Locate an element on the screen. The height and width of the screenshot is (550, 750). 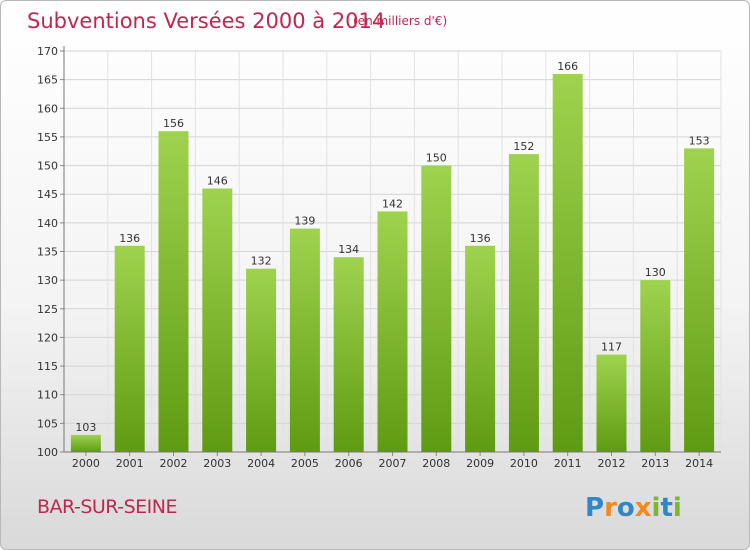
bar-2014 is located at coordinates (699, 300).